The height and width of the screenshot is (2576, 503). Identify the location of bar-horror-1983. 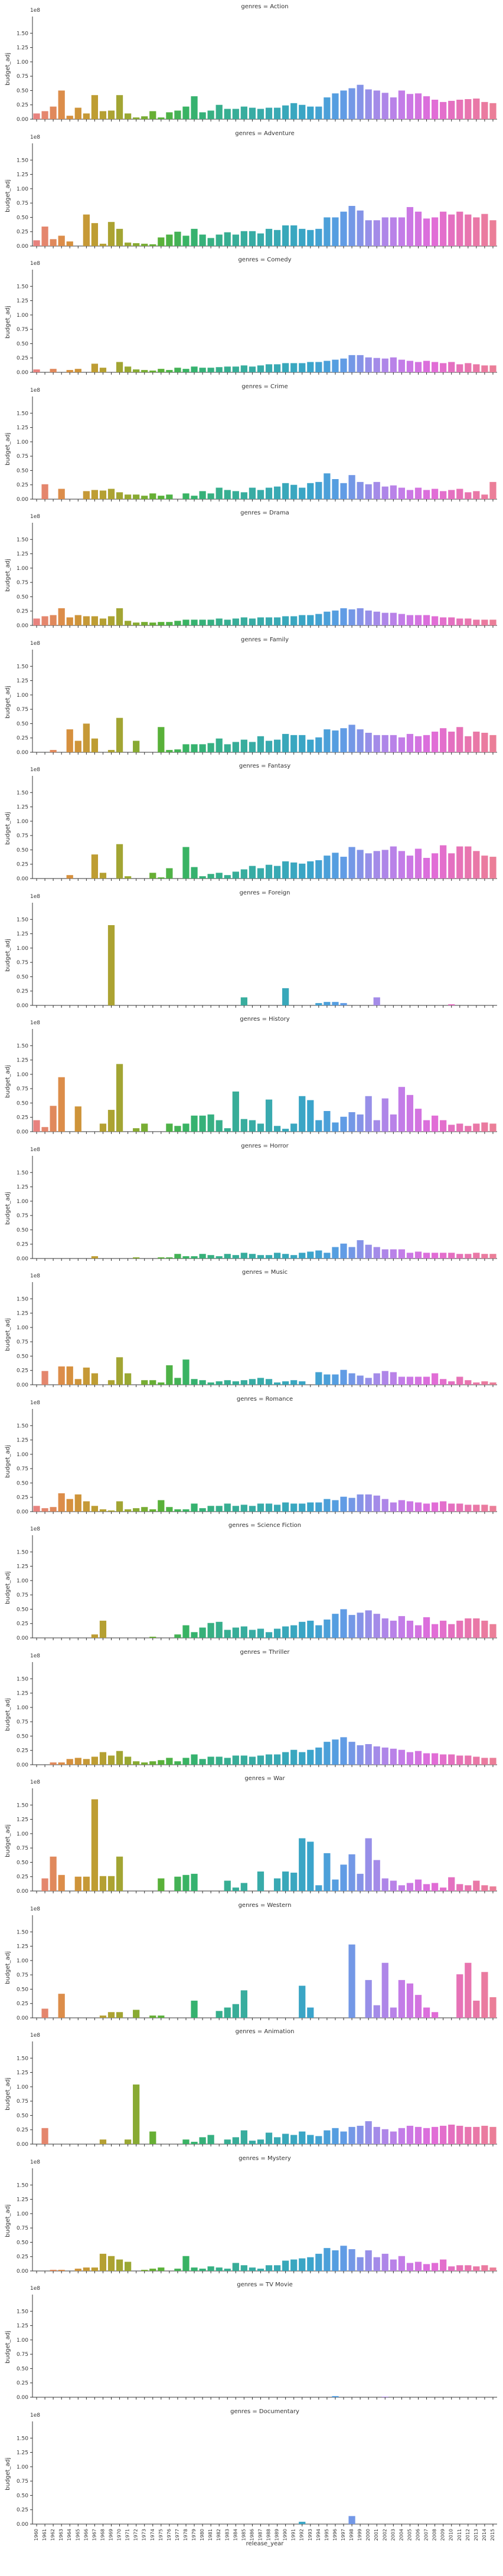
(228, 1255).